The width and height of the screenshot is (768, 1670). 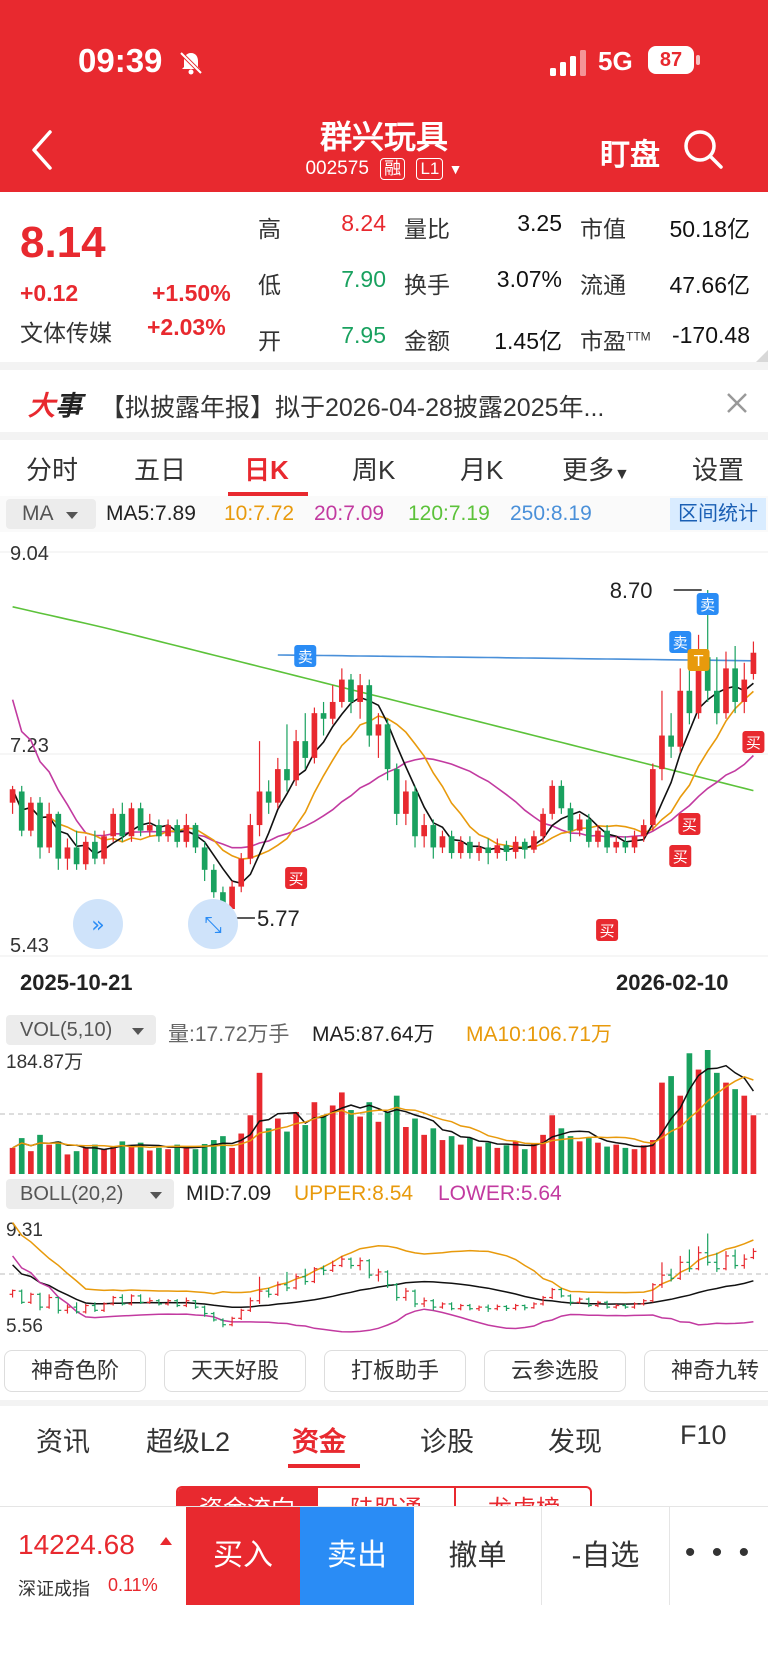 I want to click on stat-label: 开, so click(x=269, y=341).